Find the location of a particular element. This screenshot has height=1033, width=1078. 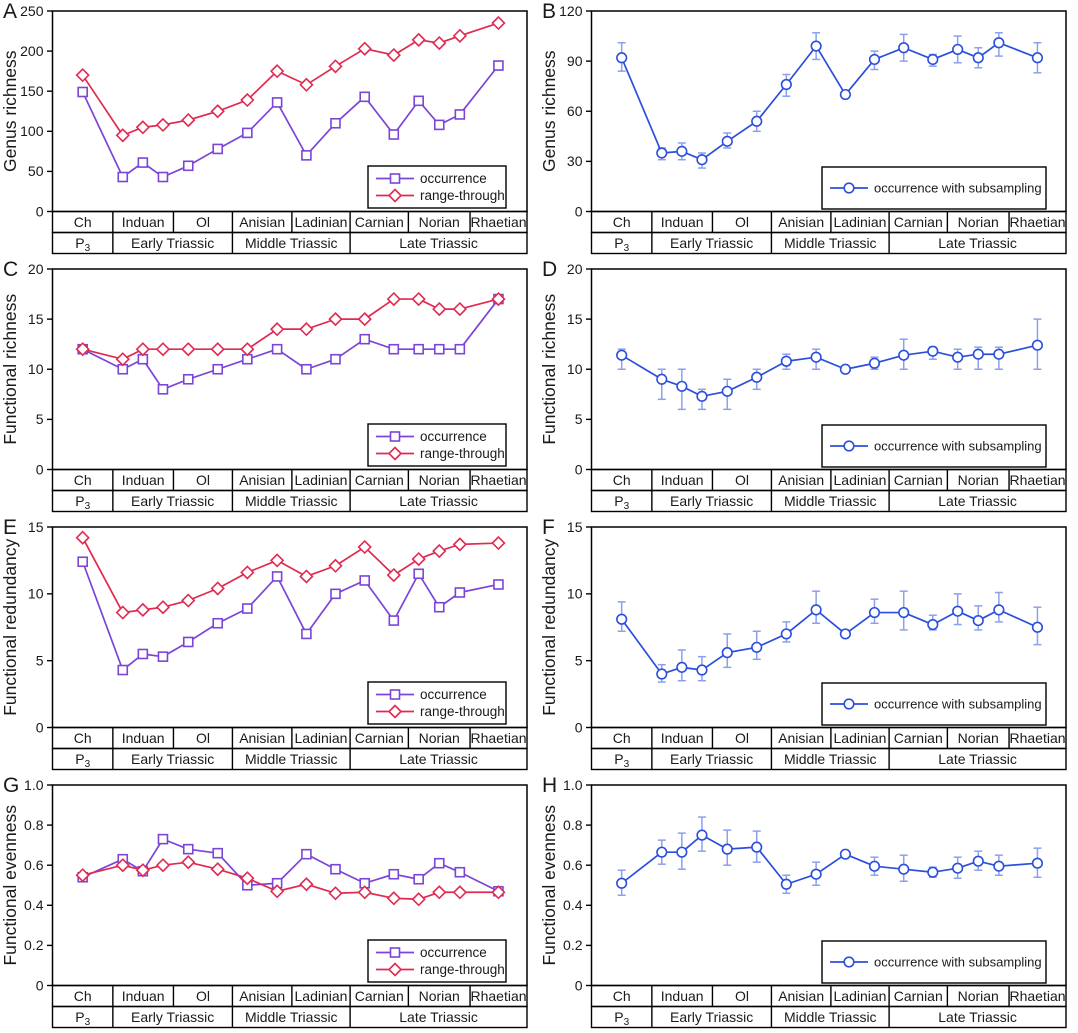

y-tick-label: 0.4 is located at coordinates (573, 905).